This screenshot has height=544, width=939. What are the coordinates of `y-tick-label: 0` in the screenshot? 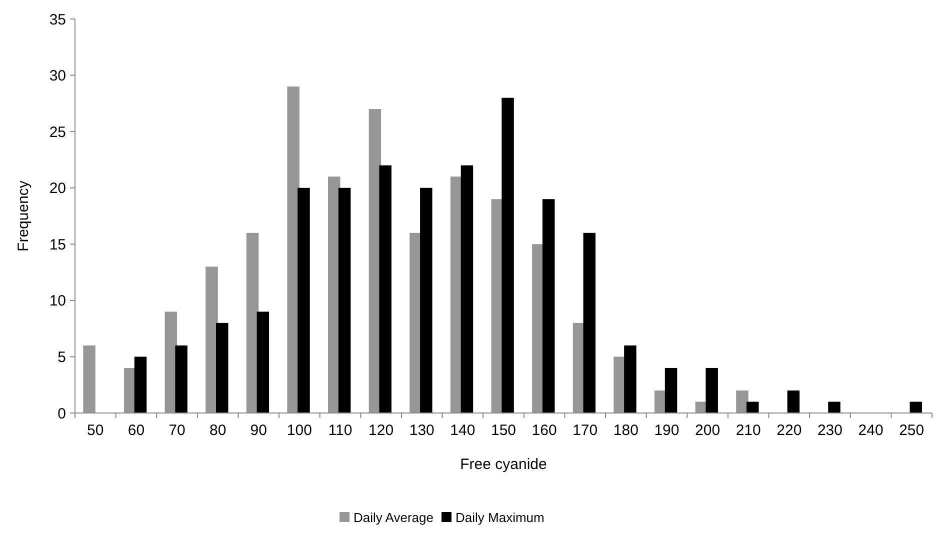 It's located at (62, 413).